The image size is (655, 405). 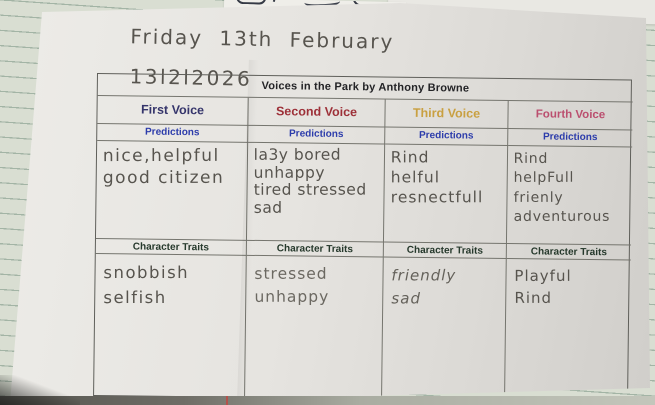 What do you see at coordinates (445, 251) in the screenshot?
I see `traits-label-third-voice: Character Traits` at bounding box center [445, 251].